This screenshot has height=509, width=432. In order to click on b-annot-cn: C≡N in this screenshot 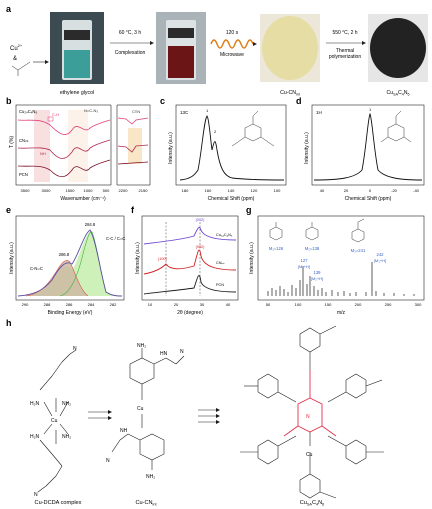, I will do `click(136, 111)`.